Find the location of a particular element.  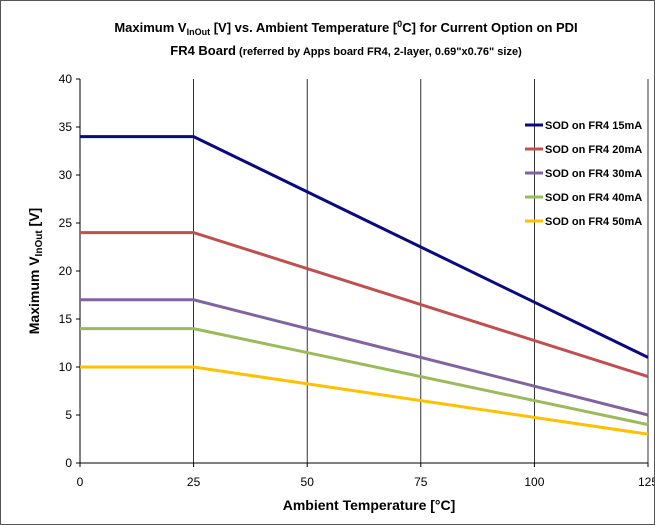

y-axis-label: Maximum VInOut [V] is located at coordinates (35, 271).